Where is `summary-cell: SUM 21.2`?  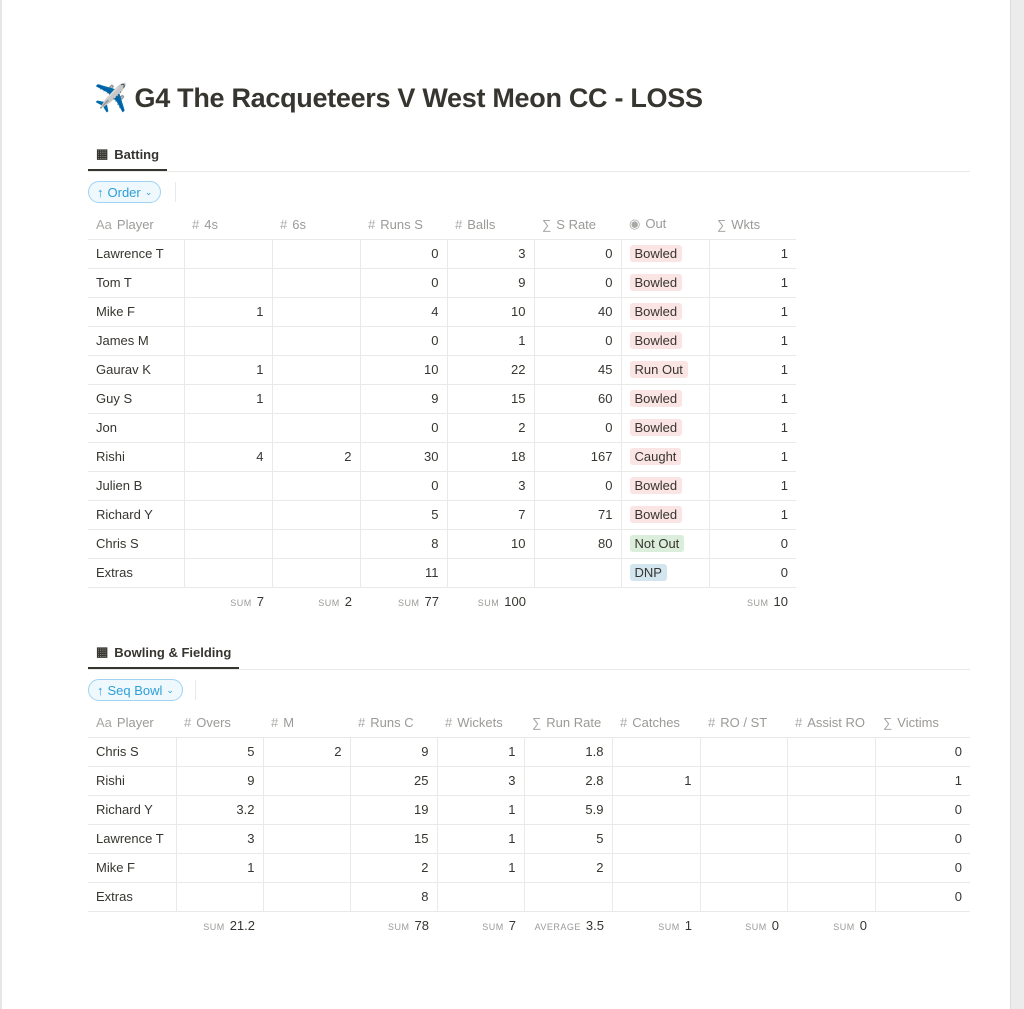
summary-cell: SUM 21.2 is located at coordinates (229, 926).